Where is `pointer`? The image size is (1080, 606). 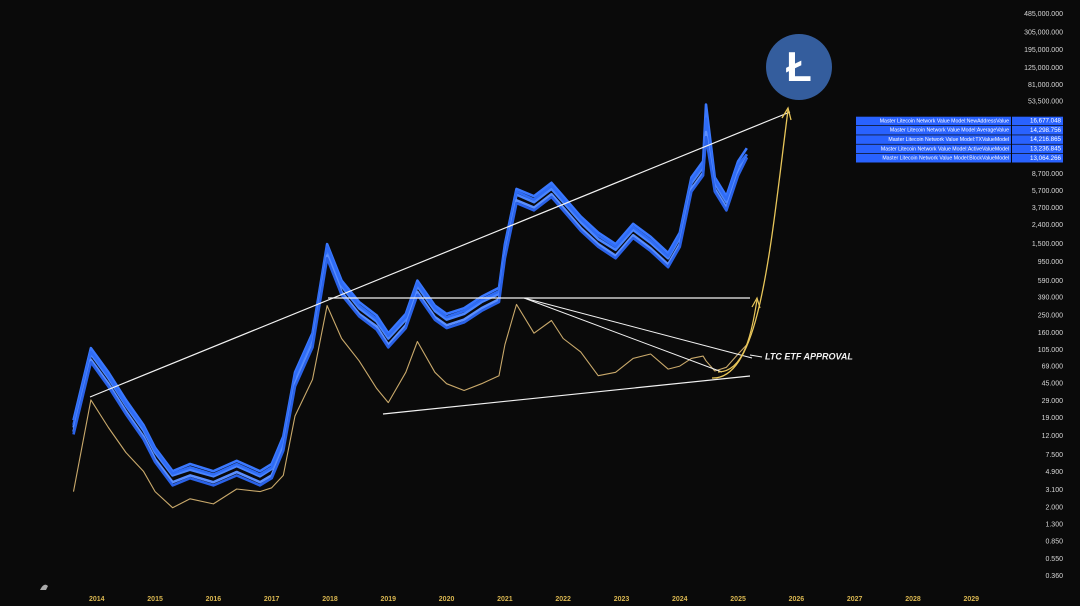
pointer is located at coordinates (756, 356).